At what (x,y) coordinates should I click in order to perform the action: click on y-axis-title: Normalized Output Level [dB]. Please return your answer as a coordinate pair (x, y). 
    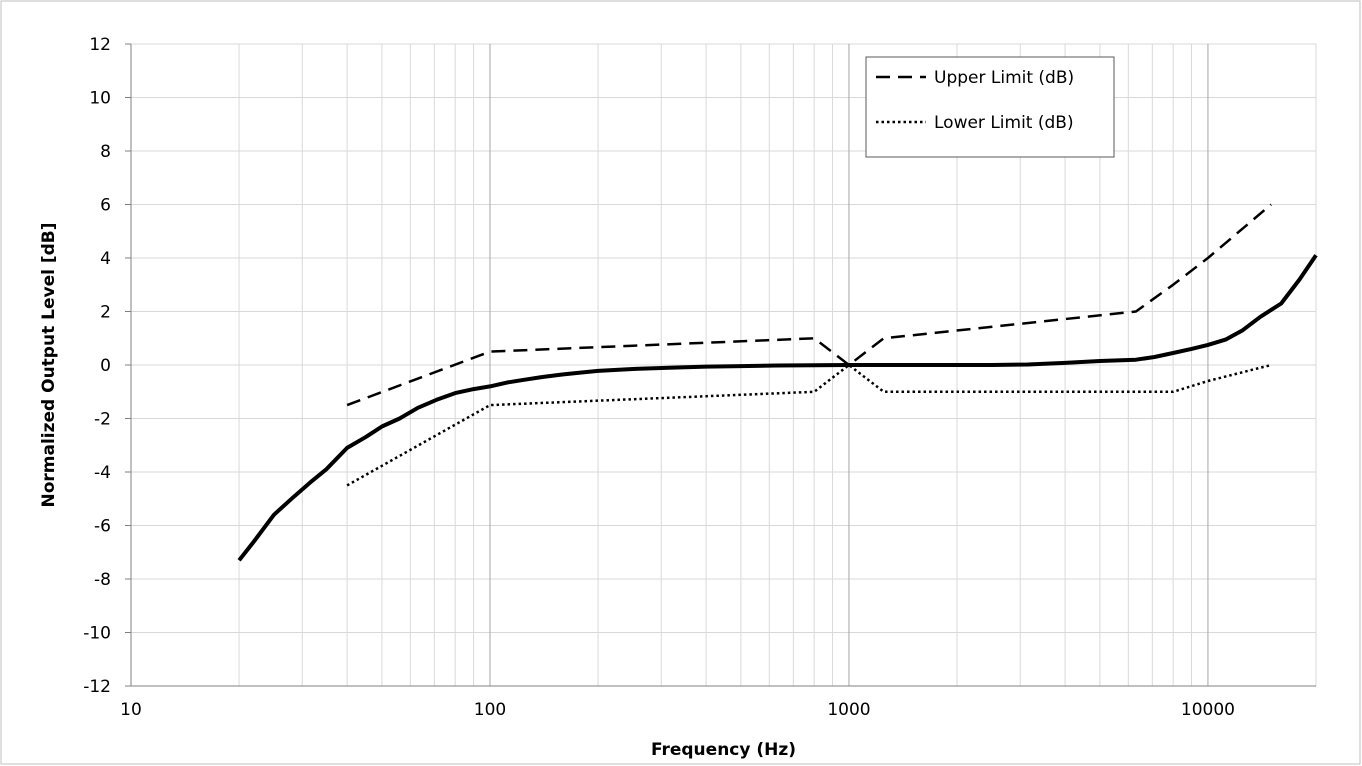
    Looking at the image, I should click on (49, 364).